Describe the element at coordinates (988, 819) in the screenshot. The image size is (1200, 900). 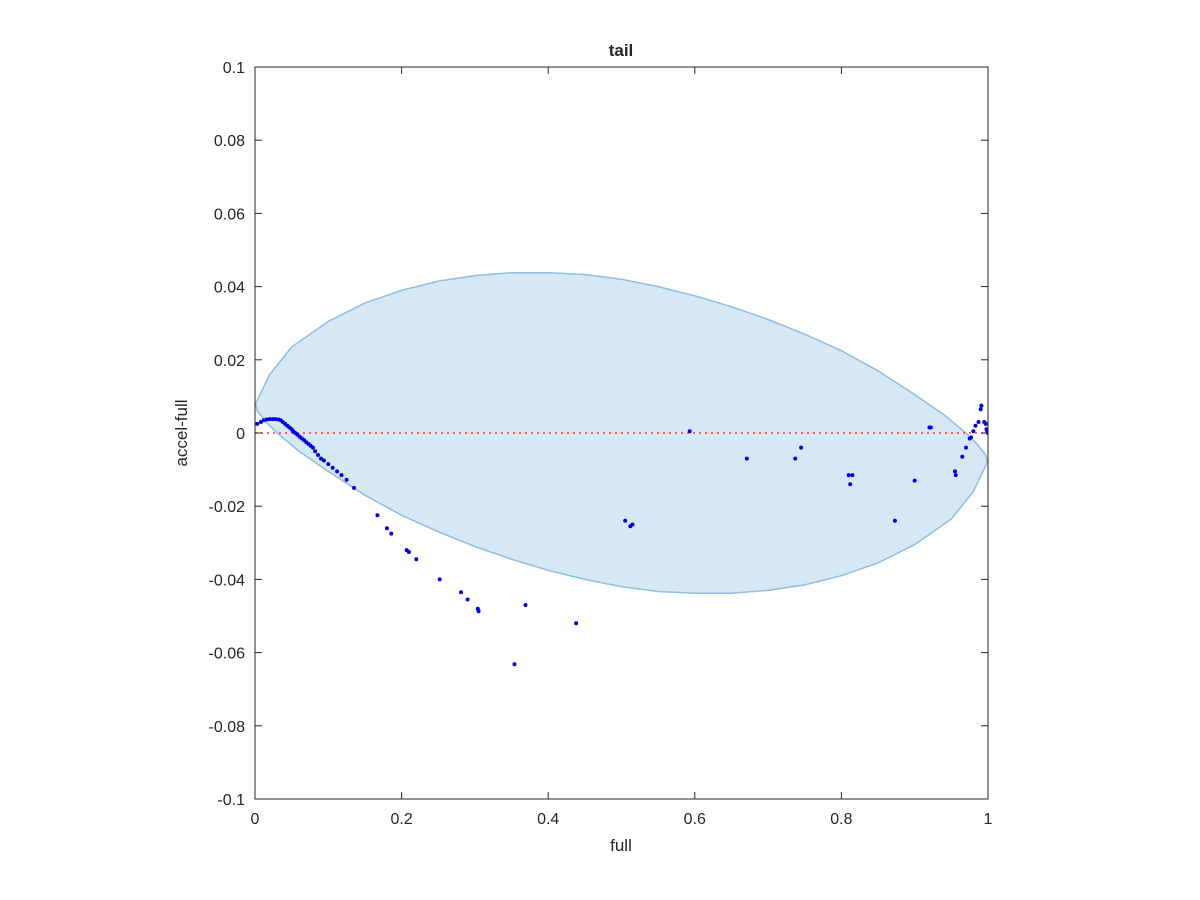
I see `x-tick-label: 1` at that location.